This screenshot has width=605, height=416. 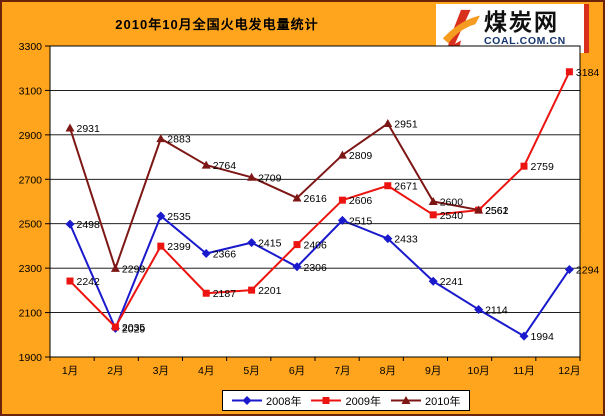 I want to click on data-point-label: 2201, so click(x=270, y=291).